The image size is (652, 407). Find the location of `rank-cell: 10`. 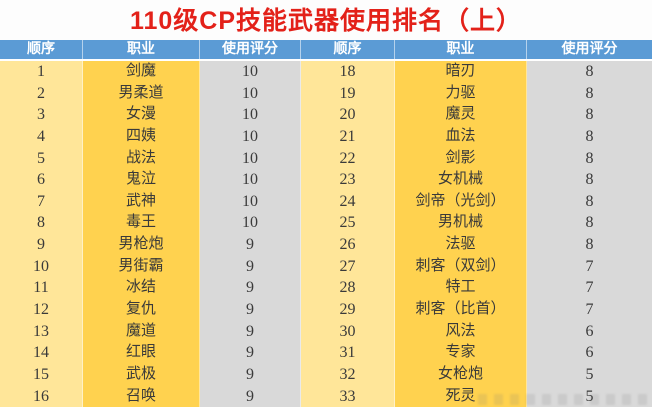

rank-cell: 10 is located at coordinates (41, 266).